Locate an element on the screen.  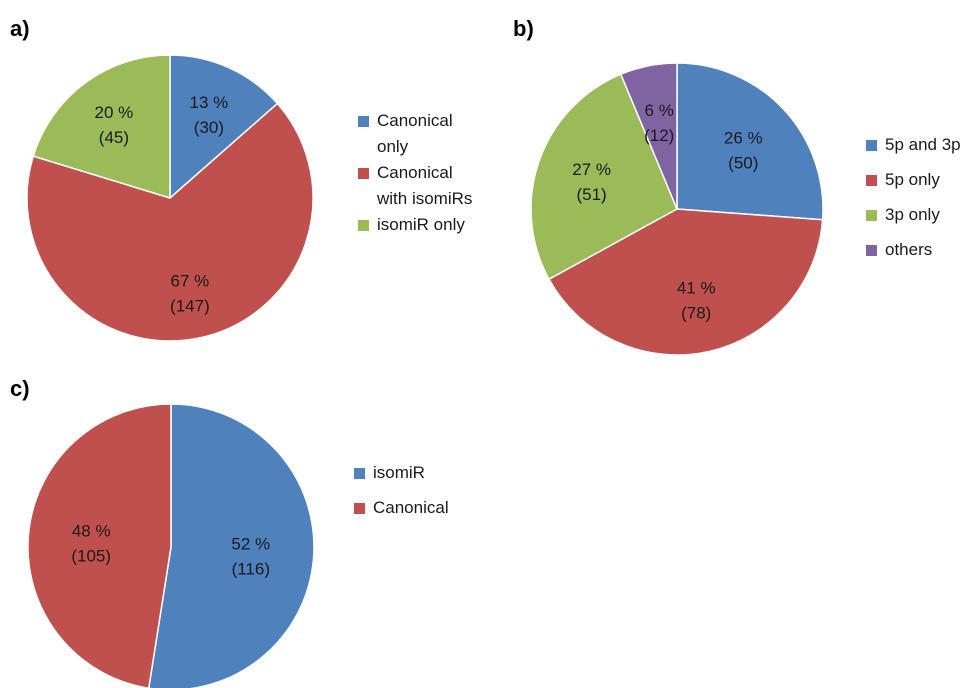
pie-slice-3p-only is located at coordinates (604, 177).